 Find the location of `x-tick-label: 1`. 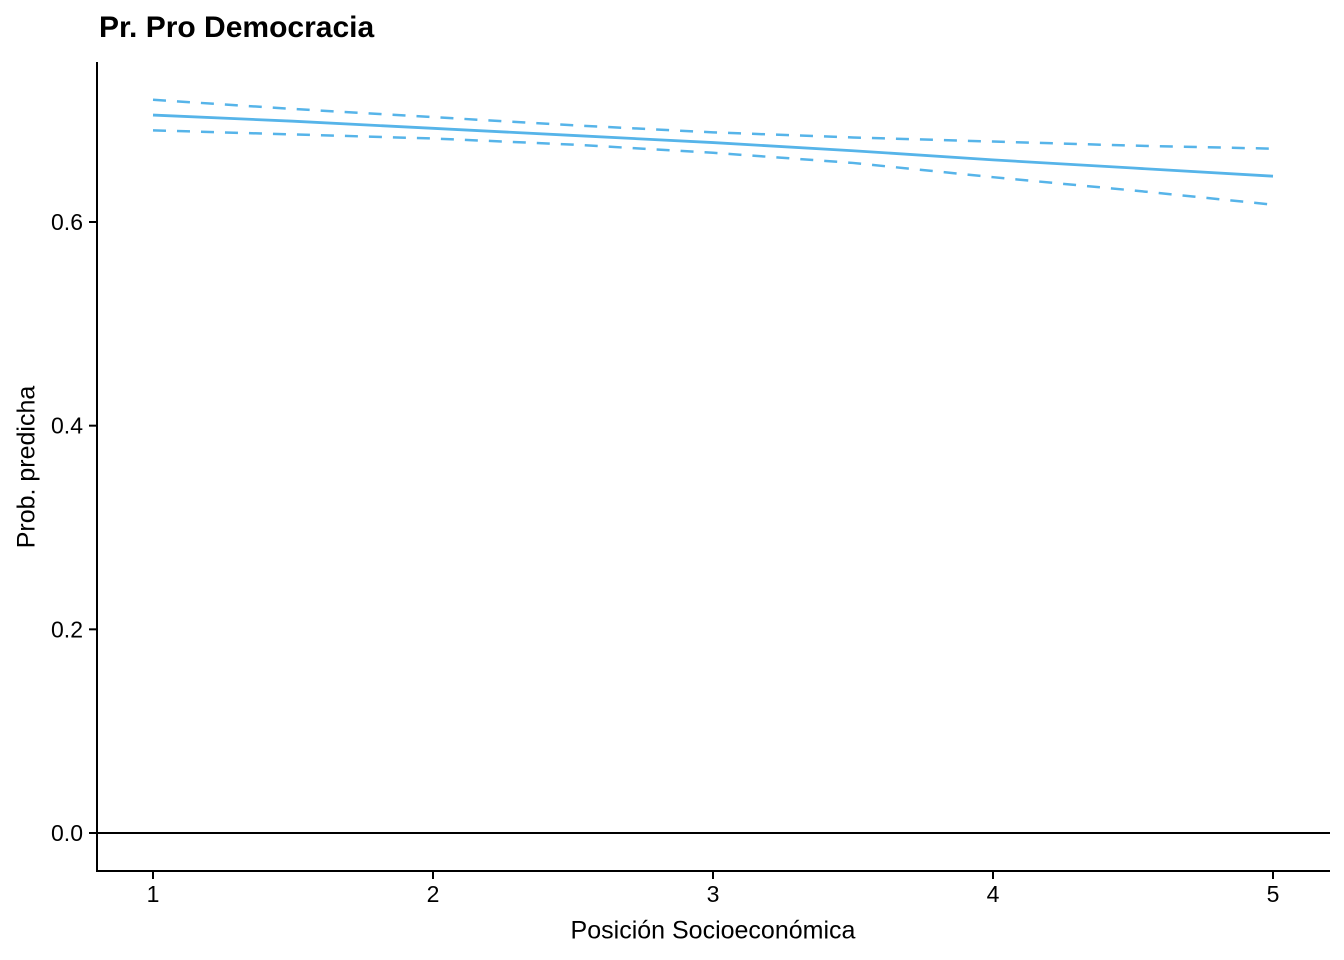

x-tick-label: 1 is located at coordinates (153, 894).